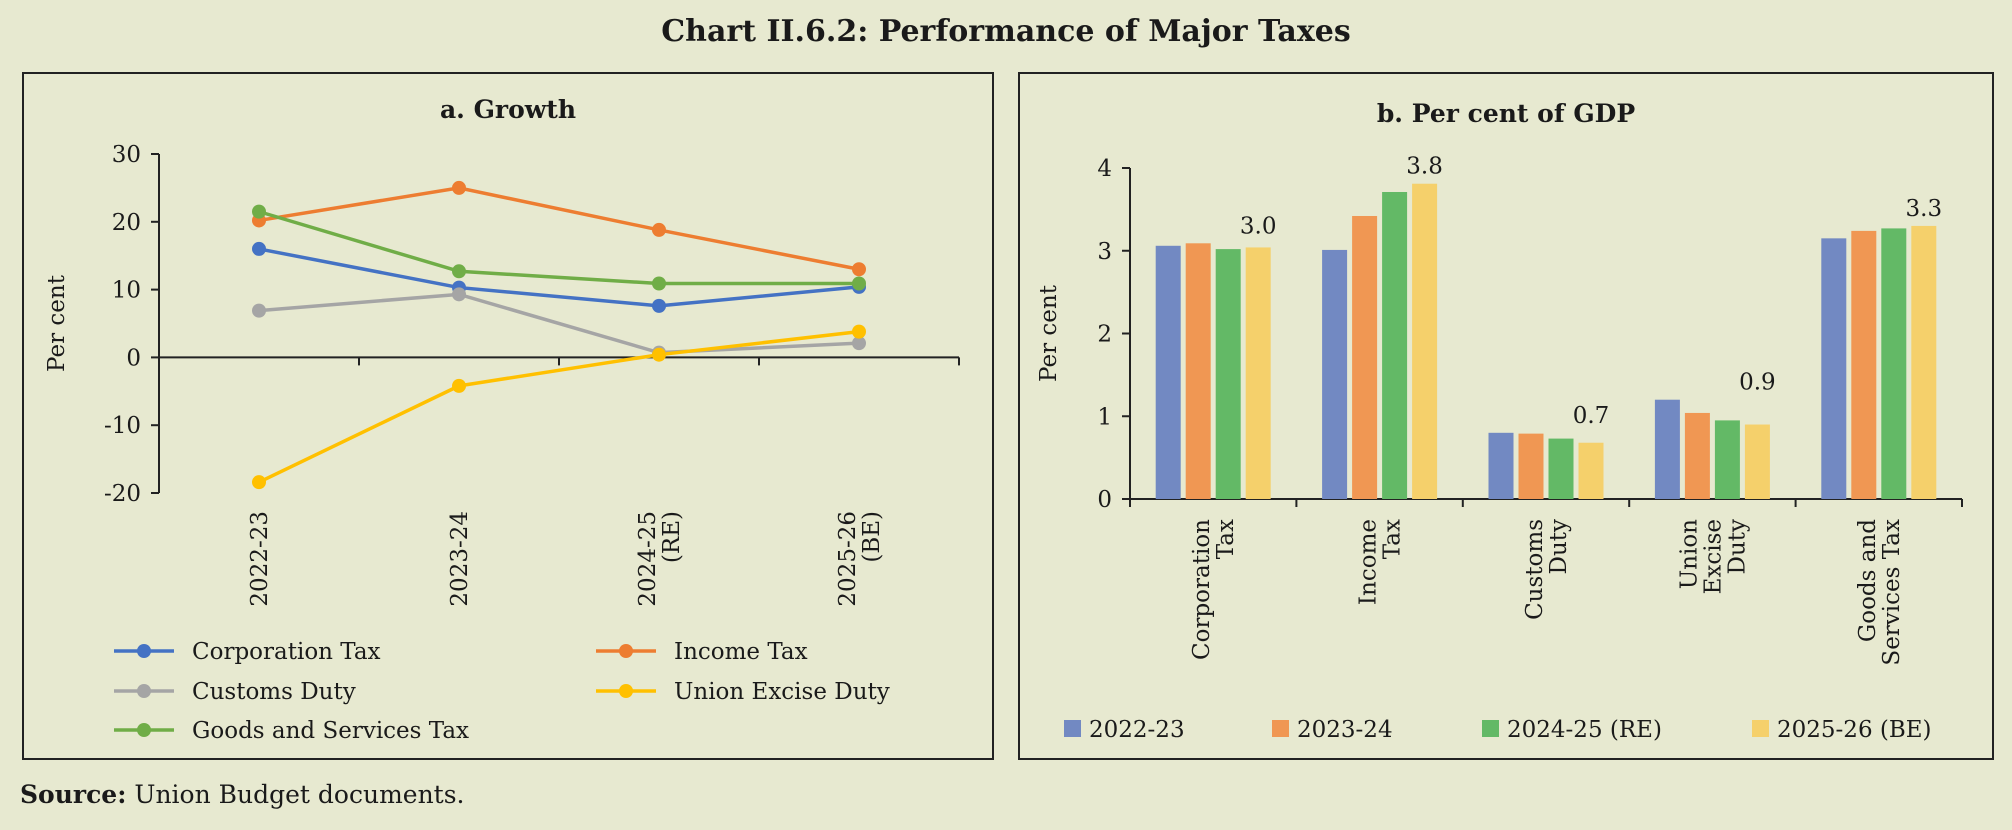 This screenshot has width=2012, height=830. Describe the element at coordinates (872, 537) in the screenshot. I see `growth-x-tick-label-line: (BE)` at that location.